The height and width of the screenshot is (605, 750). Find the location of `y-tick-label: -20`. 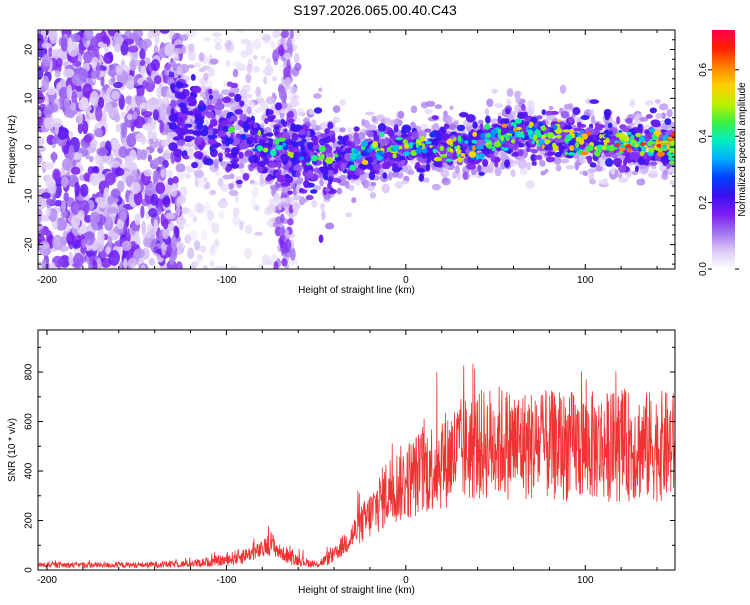

y-tick-label: -20 is located at coordinates (29, 244).